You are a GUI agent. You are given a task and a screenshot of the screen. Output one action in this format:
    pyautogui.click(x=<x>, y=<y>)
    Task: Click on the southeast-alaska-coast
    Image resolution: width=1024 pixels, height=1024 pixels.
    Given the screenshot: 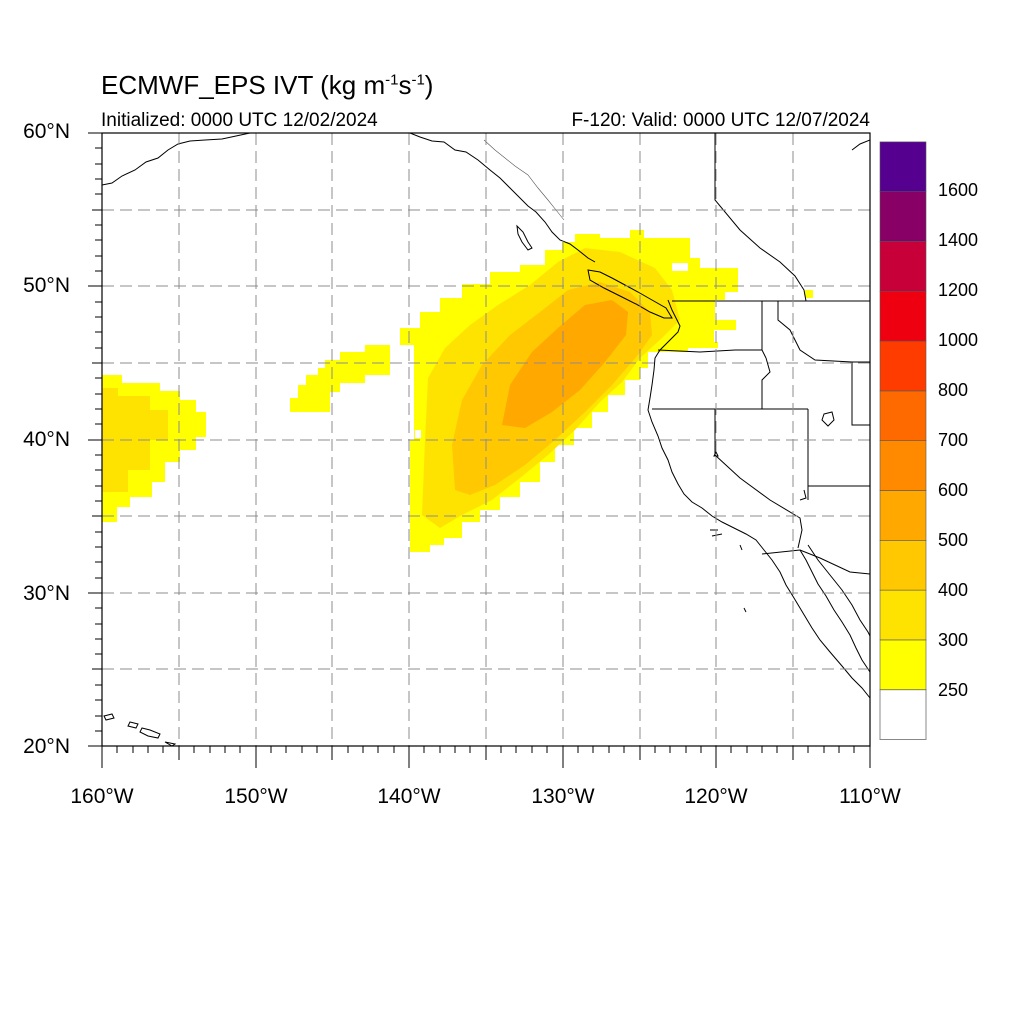 What is the action you would take?
    pyautogui.click(x=502, y=198)
    